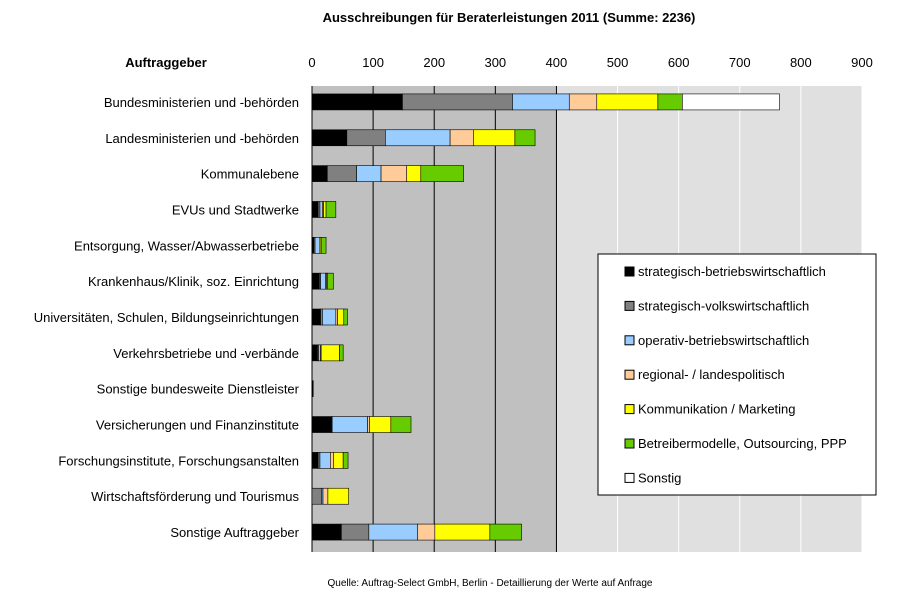  I want to click on category-label: Sonstige Auftraggeber, so click(234, 532).